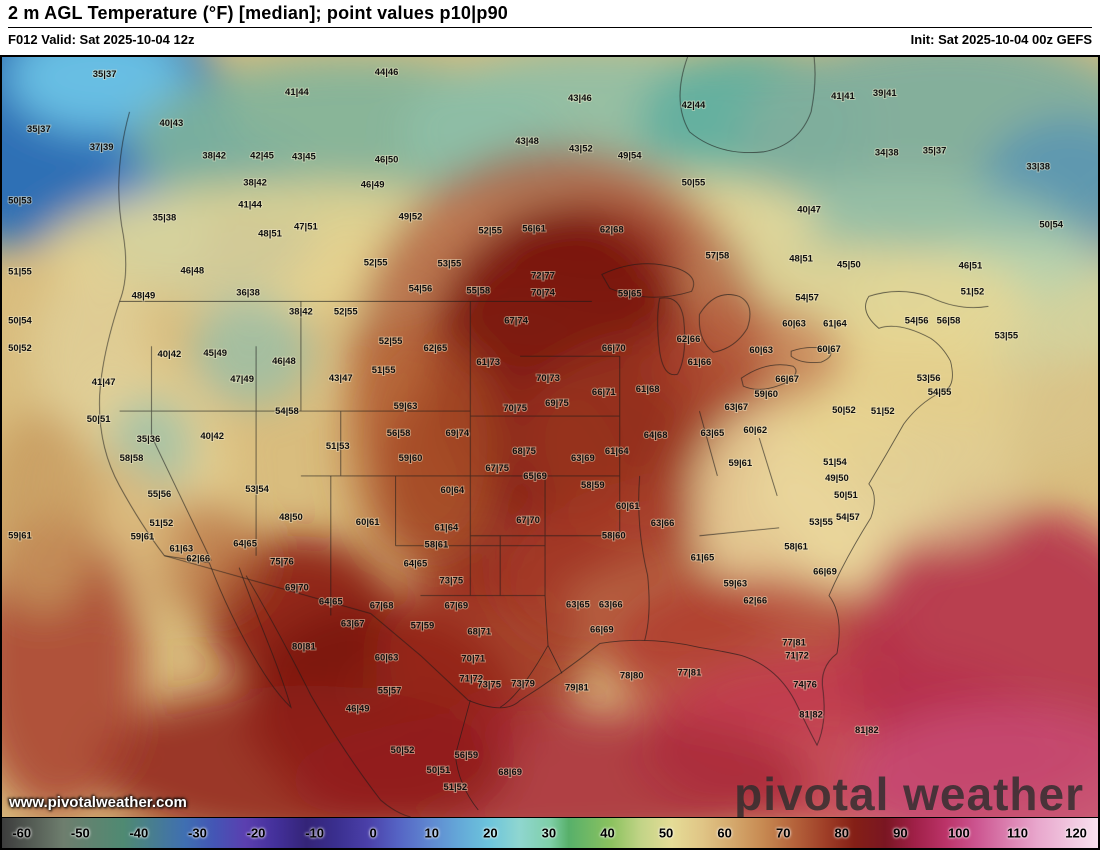 This screenshot has width=1100, height=850. Describe the element at coordinates (387, 160) in the screenshot. I see `point-value-label: 46|50` at that location.